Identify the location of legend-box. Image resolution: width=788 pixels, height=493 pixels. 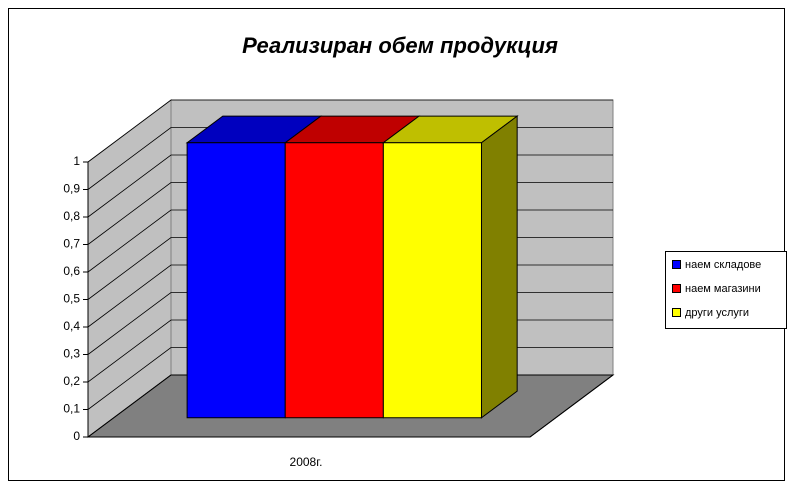
(726, 290).